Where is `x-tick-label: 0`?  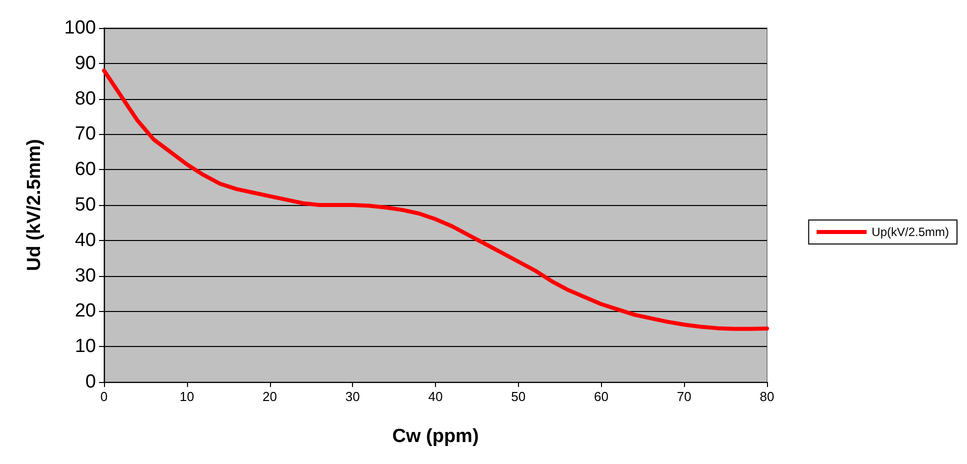 x-tick-label: 0 is located at coordinates (104, 396).